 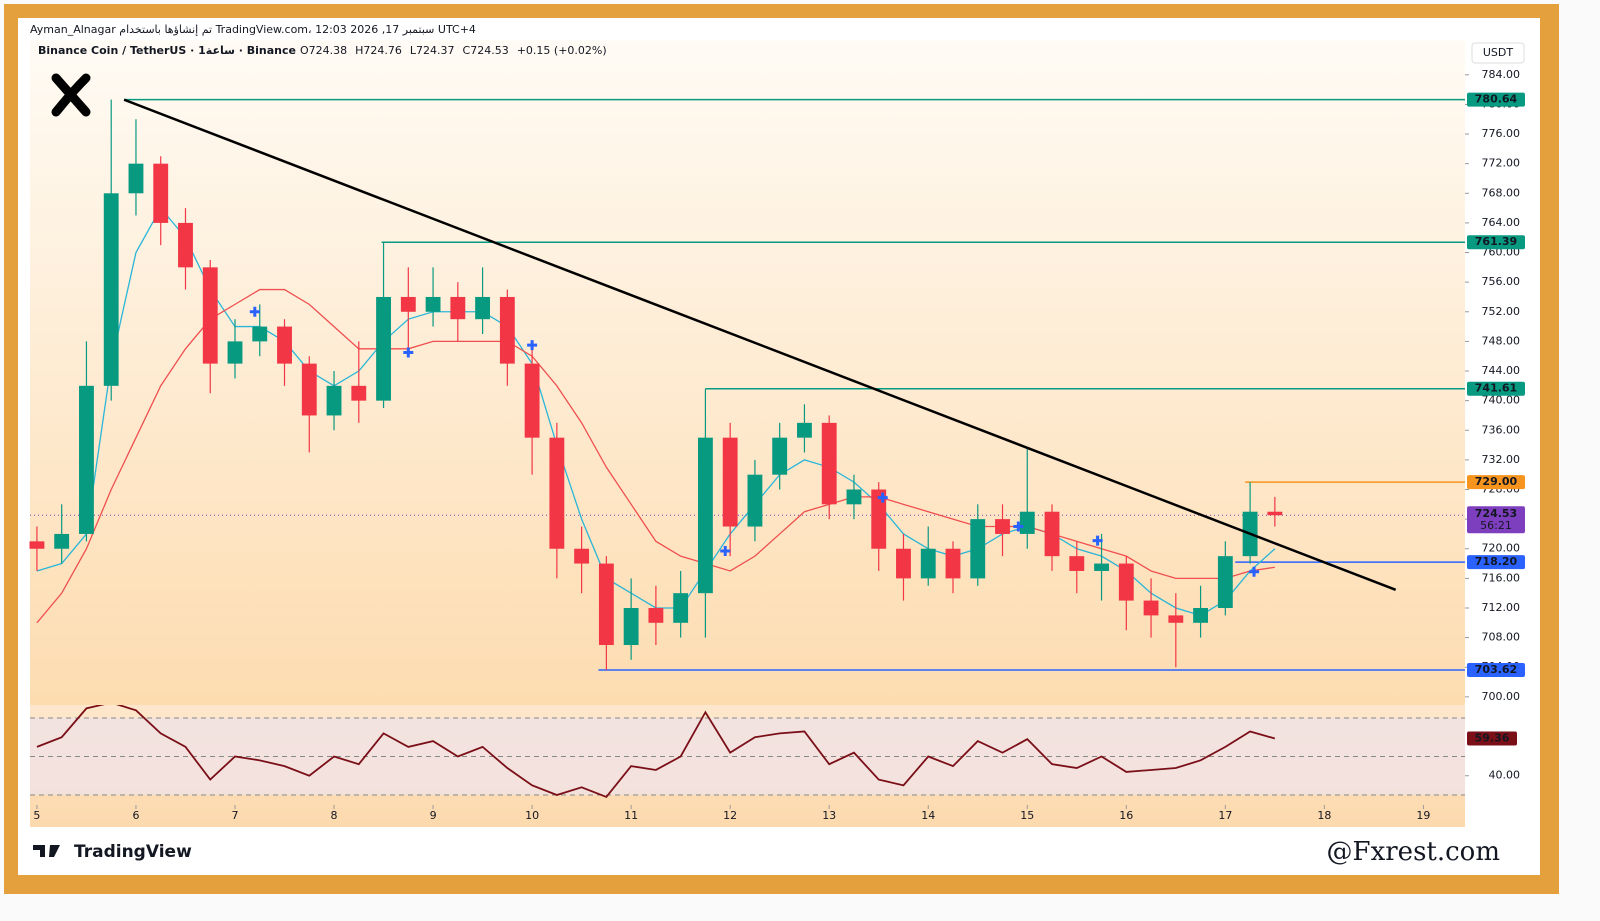 I want to click on y-tick-label: 768.00, so click(x=1501, y=192).